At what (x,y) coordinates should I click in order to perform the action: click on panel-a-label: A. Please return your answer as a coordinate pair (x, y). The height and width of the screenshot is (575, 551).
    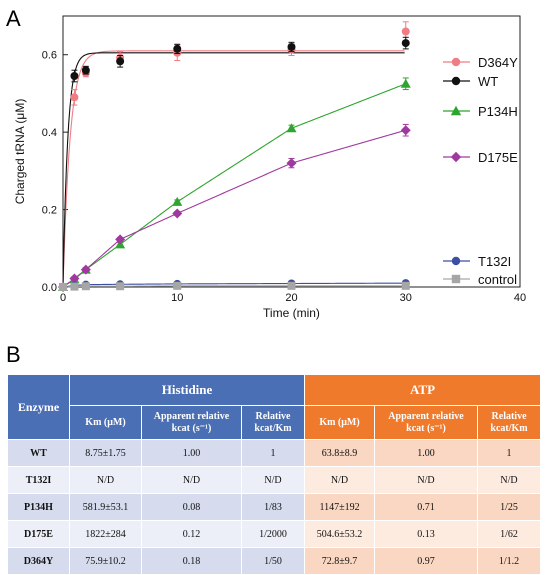
    Looking at the image, I should click on (13, 18).